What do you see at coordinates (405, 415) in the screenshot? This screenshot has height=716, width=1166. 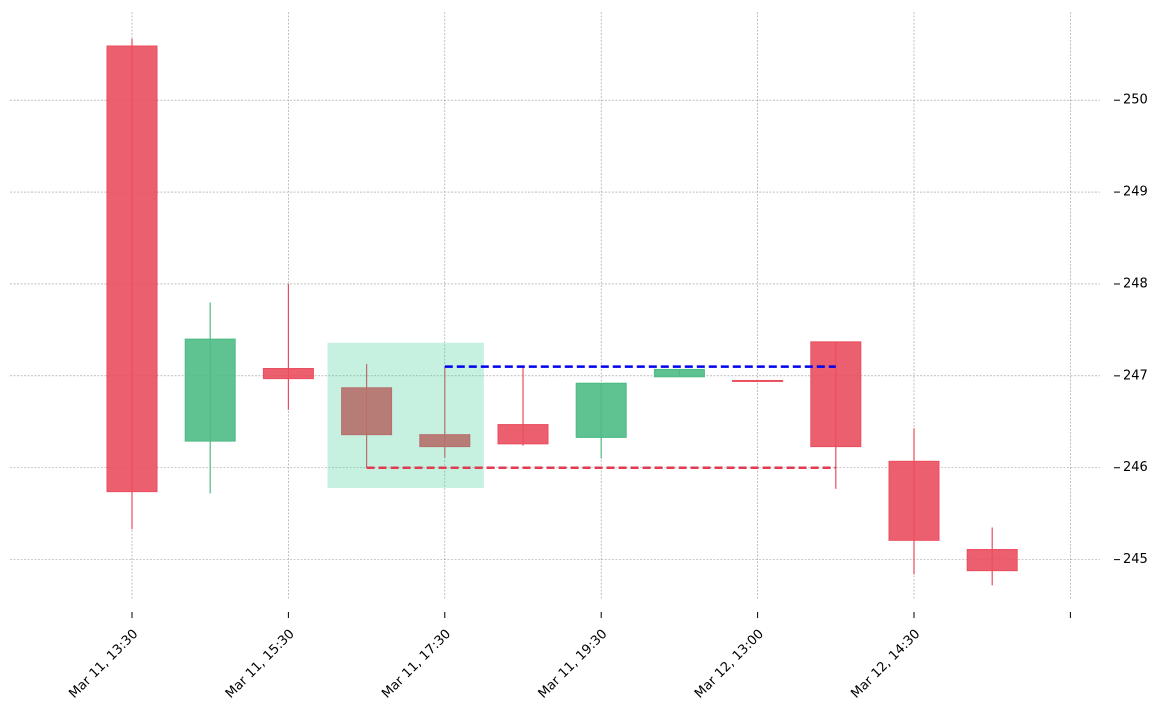 I see `highlight-region` at bounding box center [405, 415].